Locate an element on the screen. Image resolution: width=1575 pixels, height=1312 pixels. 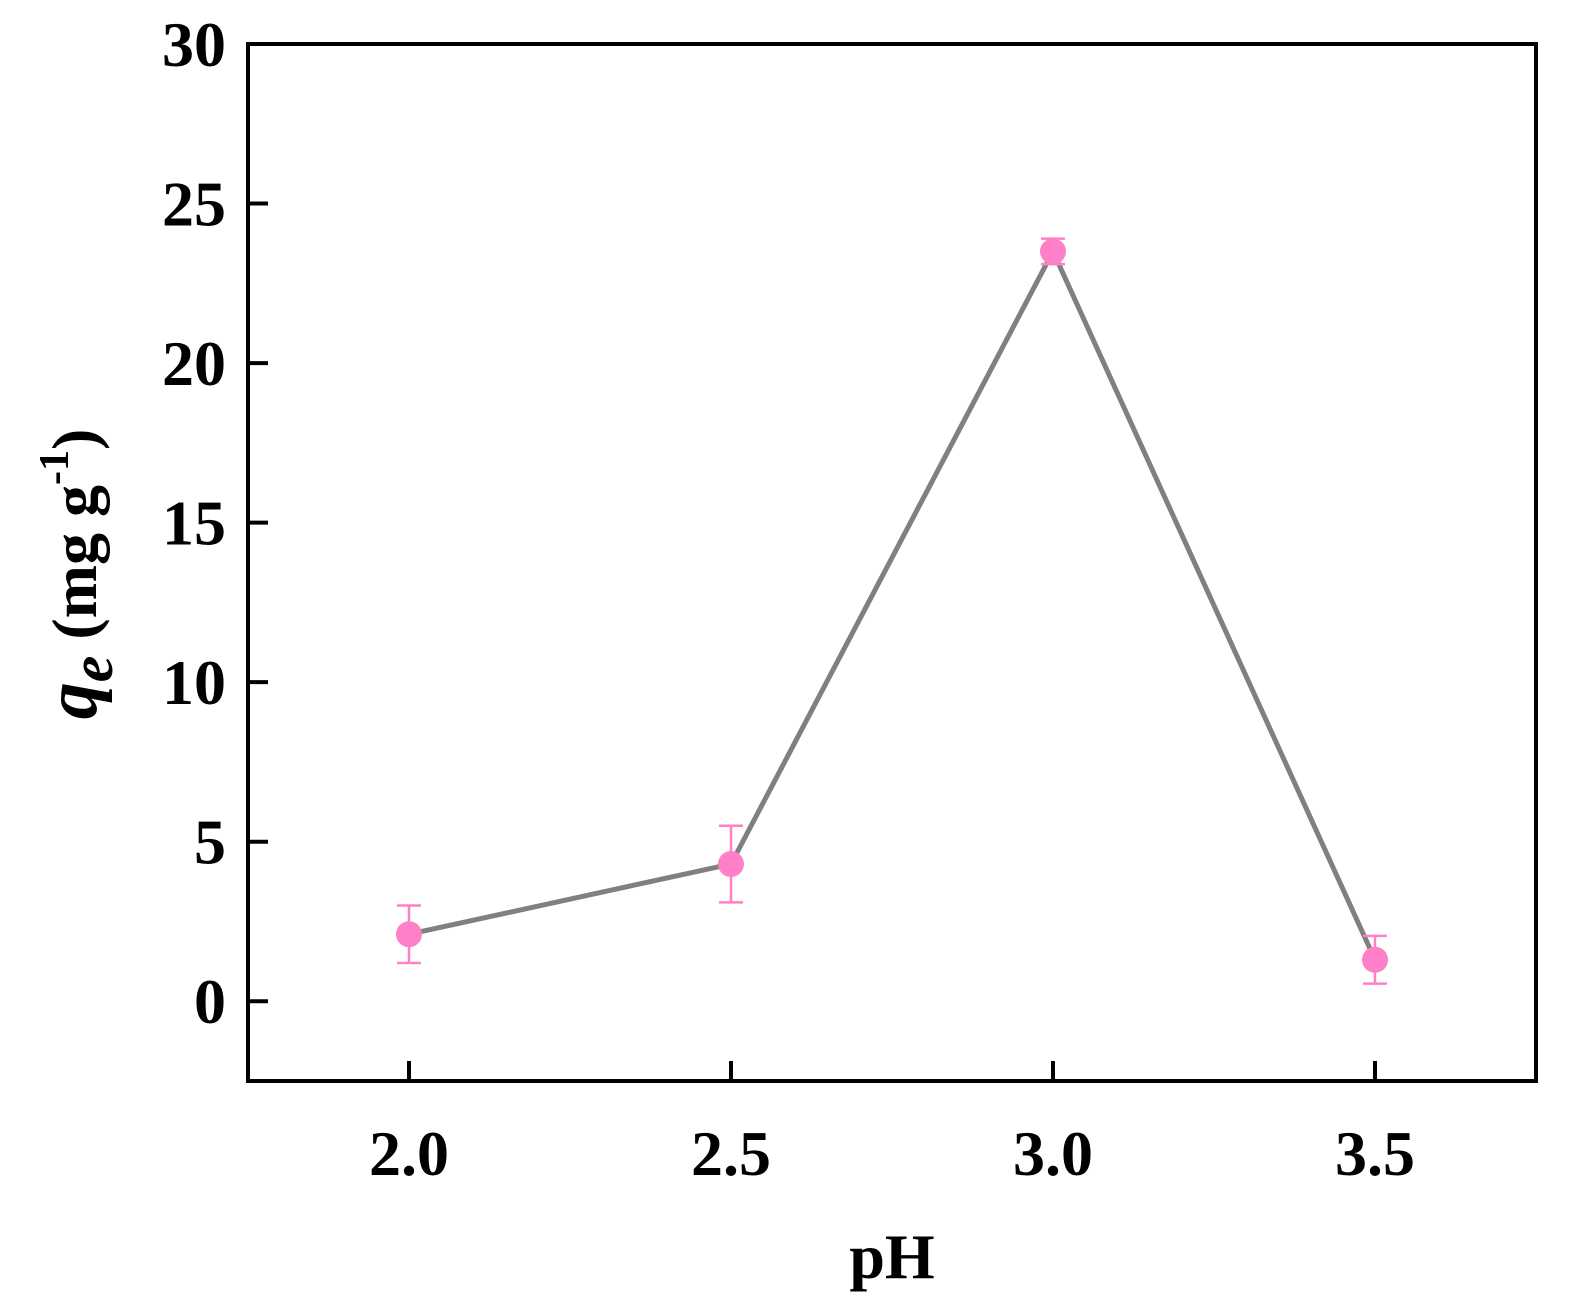
y-axis-subscript: e is located at coordinates (92, 669).